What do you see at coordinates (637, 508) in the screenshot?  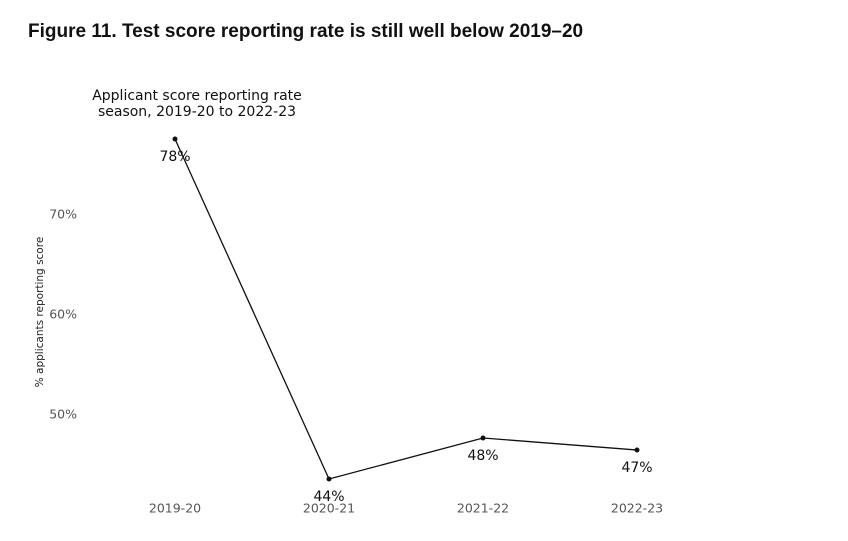 I see `x-tick-label: 2022-23` at bounding box center [637, 508].